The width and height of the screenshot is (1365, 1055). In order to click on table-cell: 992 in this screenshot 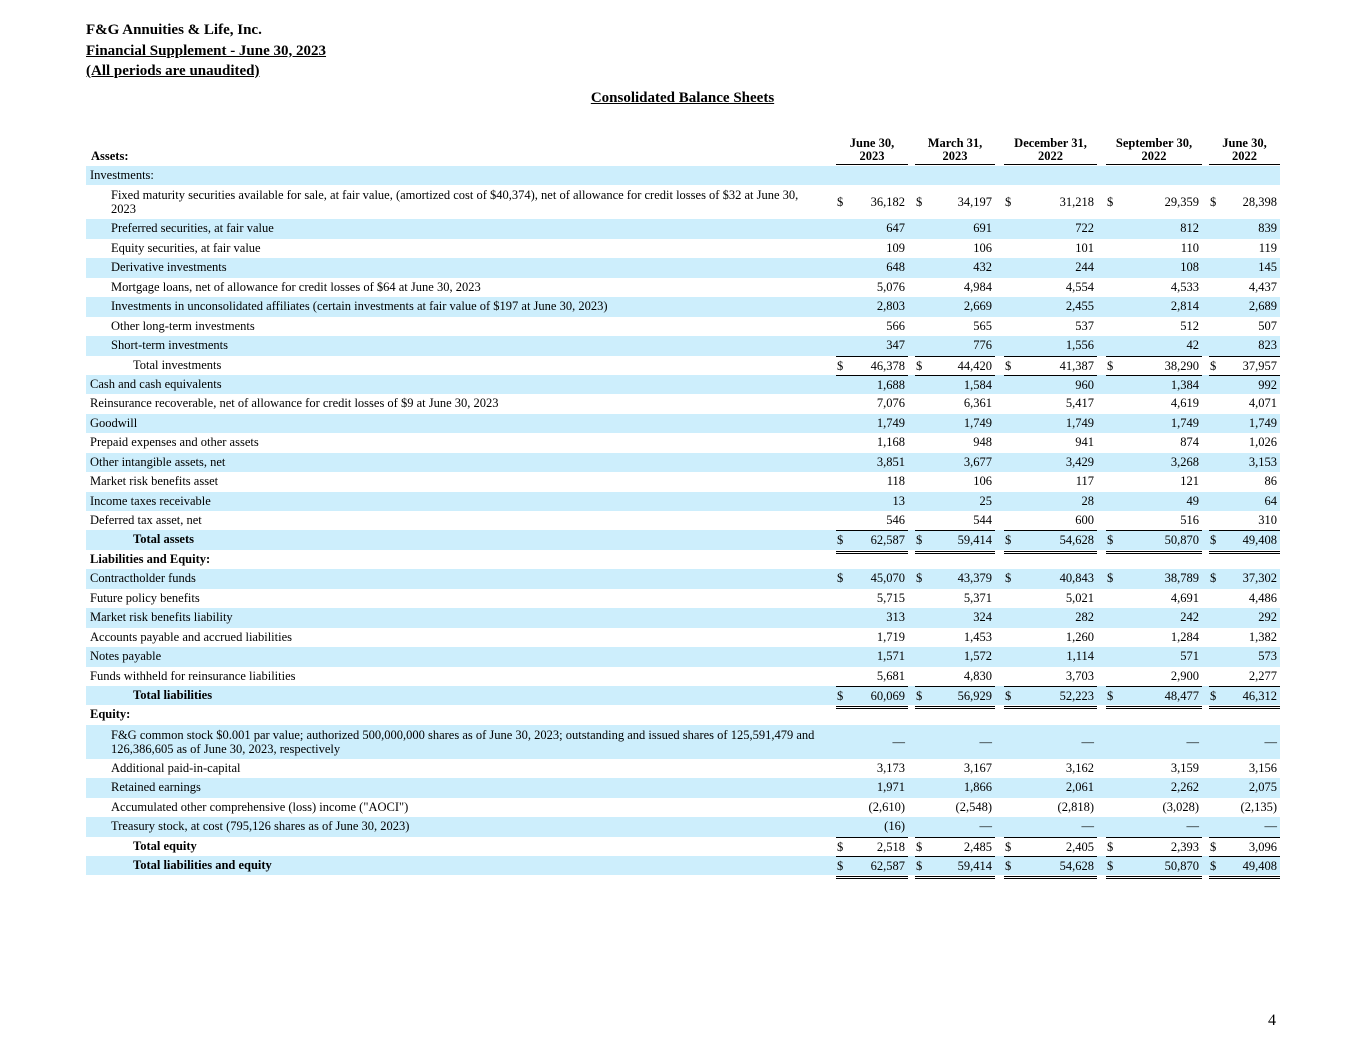, I will do `click(1244, 384)`.